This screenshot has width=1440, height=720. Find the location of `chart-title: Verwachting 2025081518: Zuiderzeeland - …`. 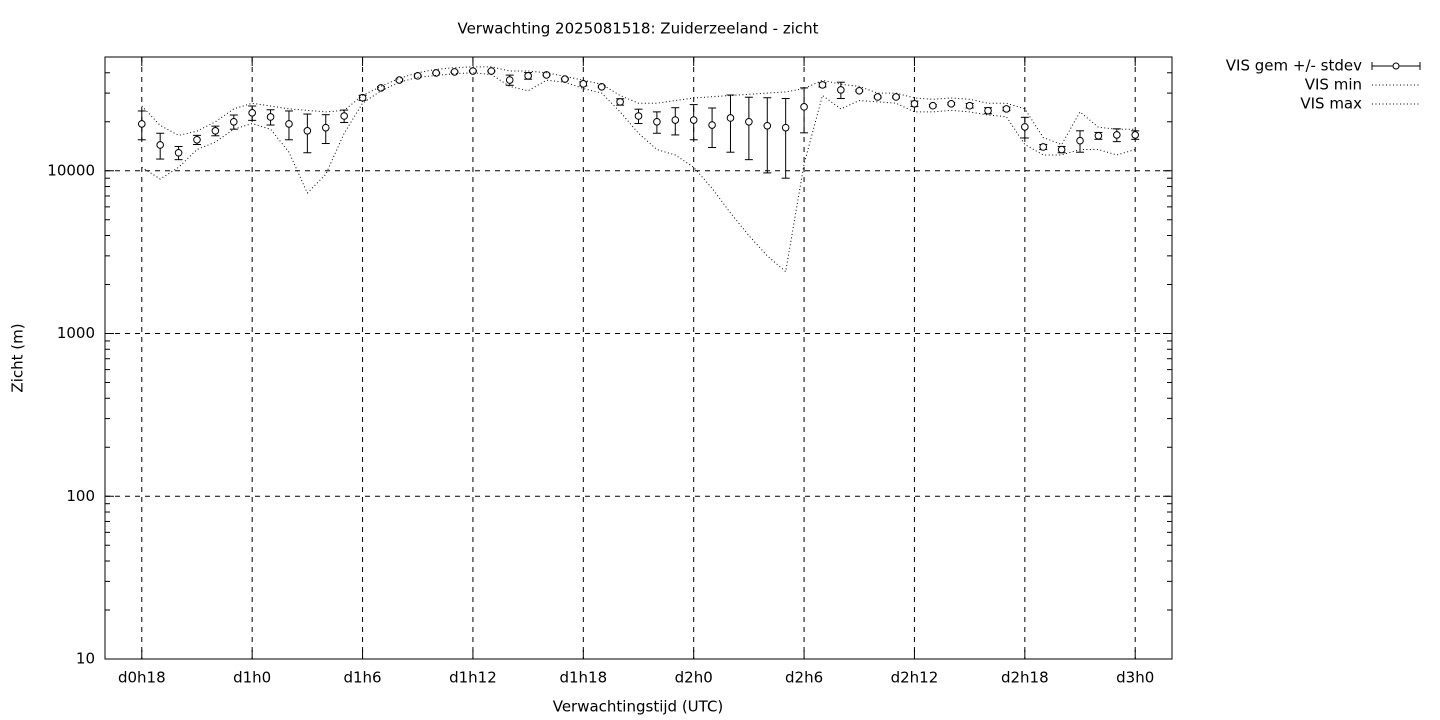

chart-title: Verwachting 2025081518: Zuiderzeeland - … is located at coordinates (637, 29).